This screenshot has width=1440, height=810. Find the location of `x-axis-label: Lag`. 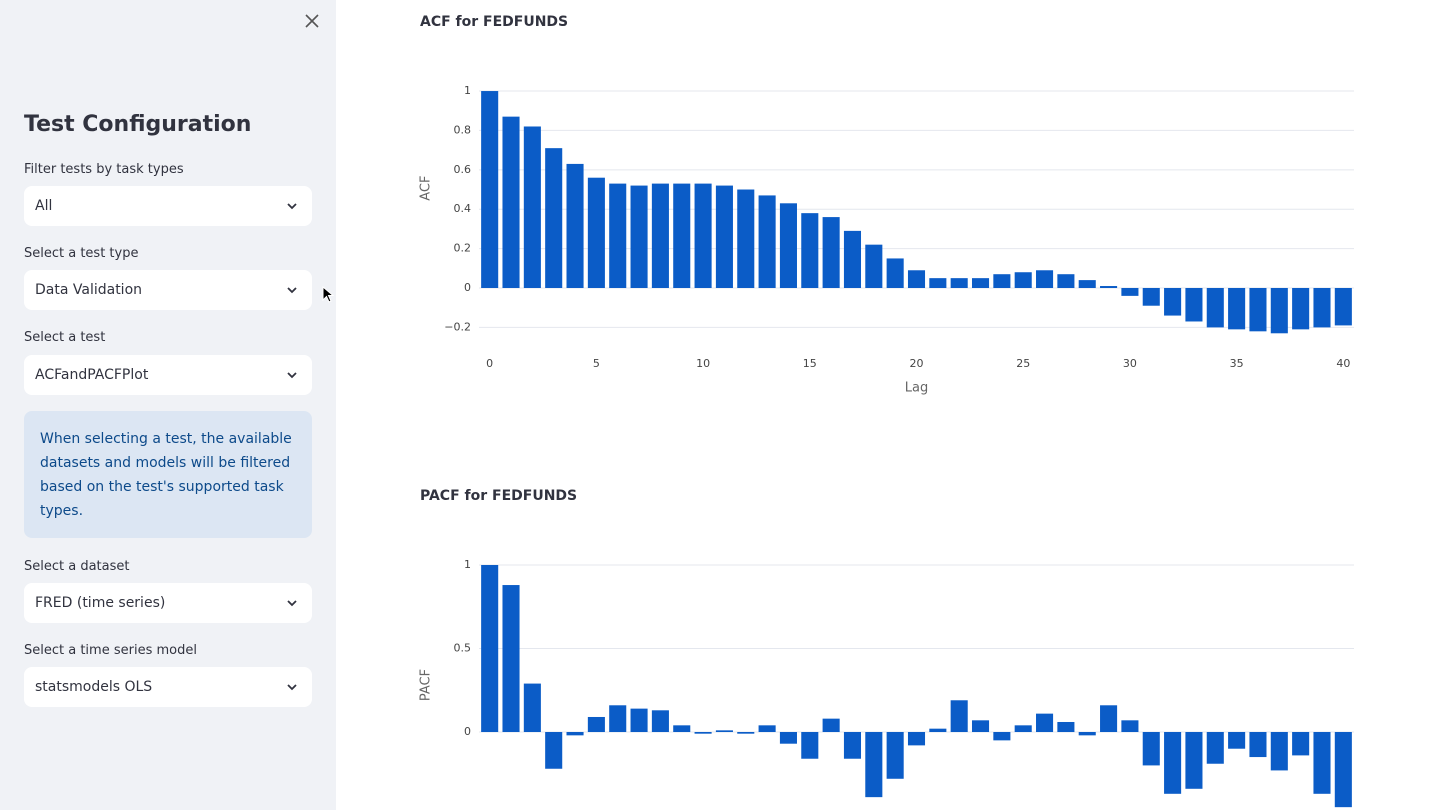

x-axis-label: Lag is located at coordinates (916, 388).